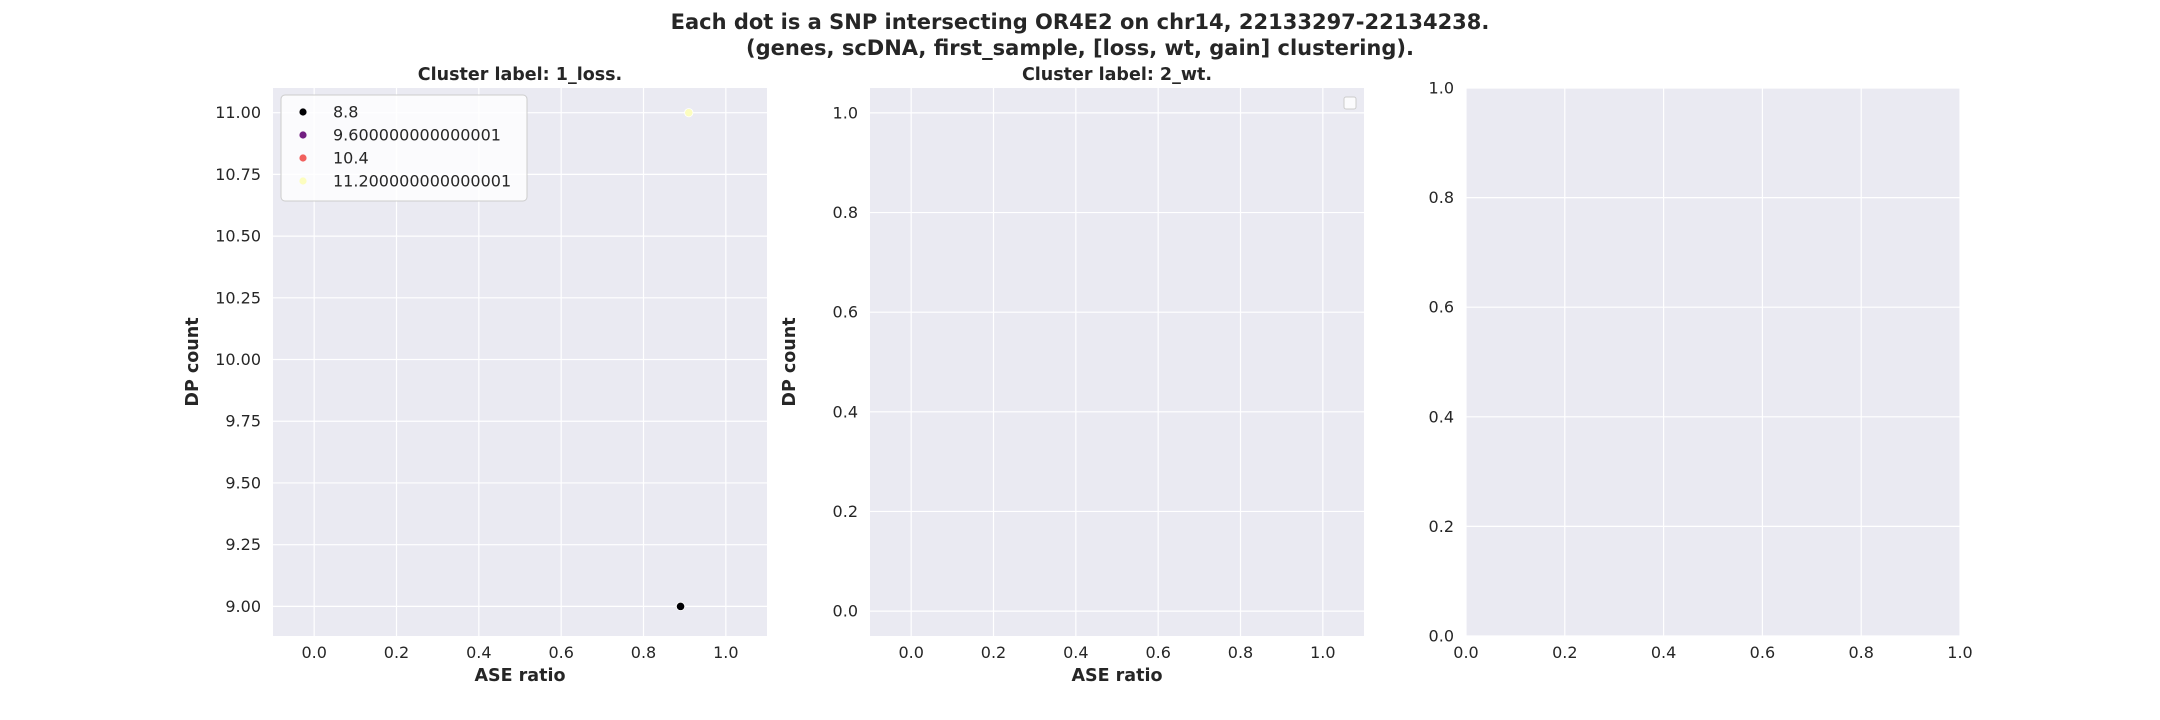  What do you see at coordinates (404, 148) in the screenshot?
I see `legend-box` at bounding box center [404, 148].